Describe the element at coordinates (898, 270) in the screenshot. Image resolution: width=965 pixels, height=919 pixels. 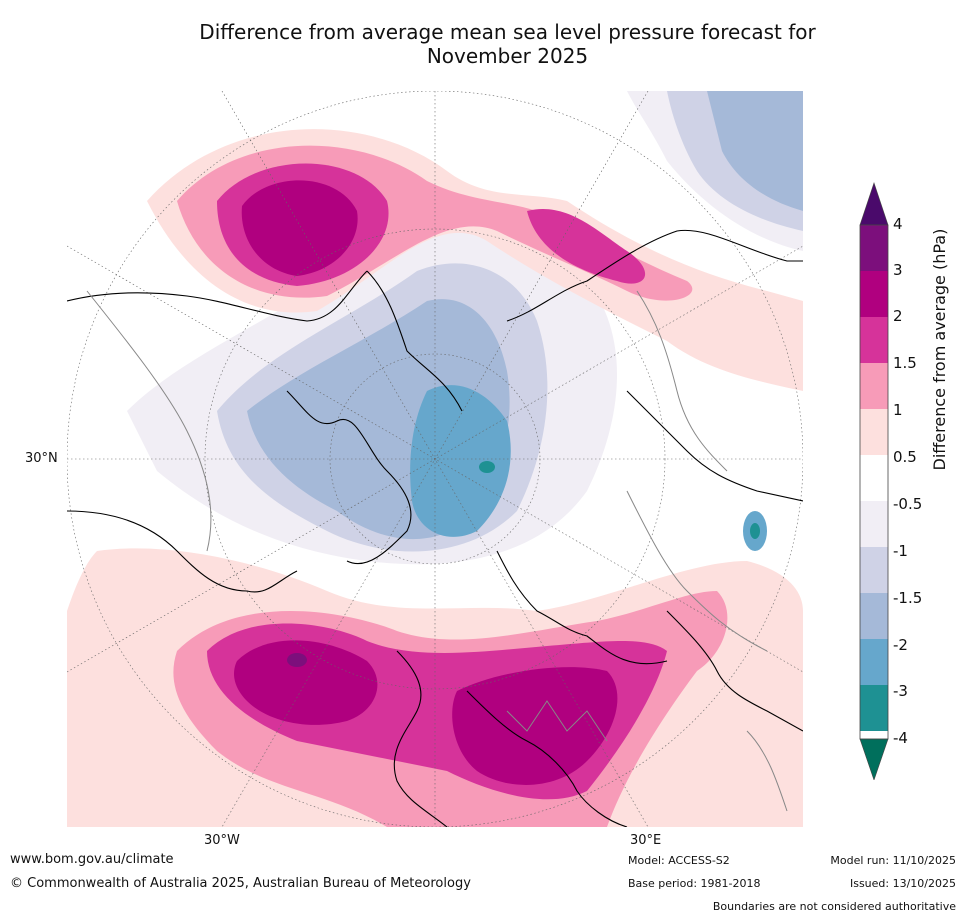
I see `colorbar-tick: 3` at that location.